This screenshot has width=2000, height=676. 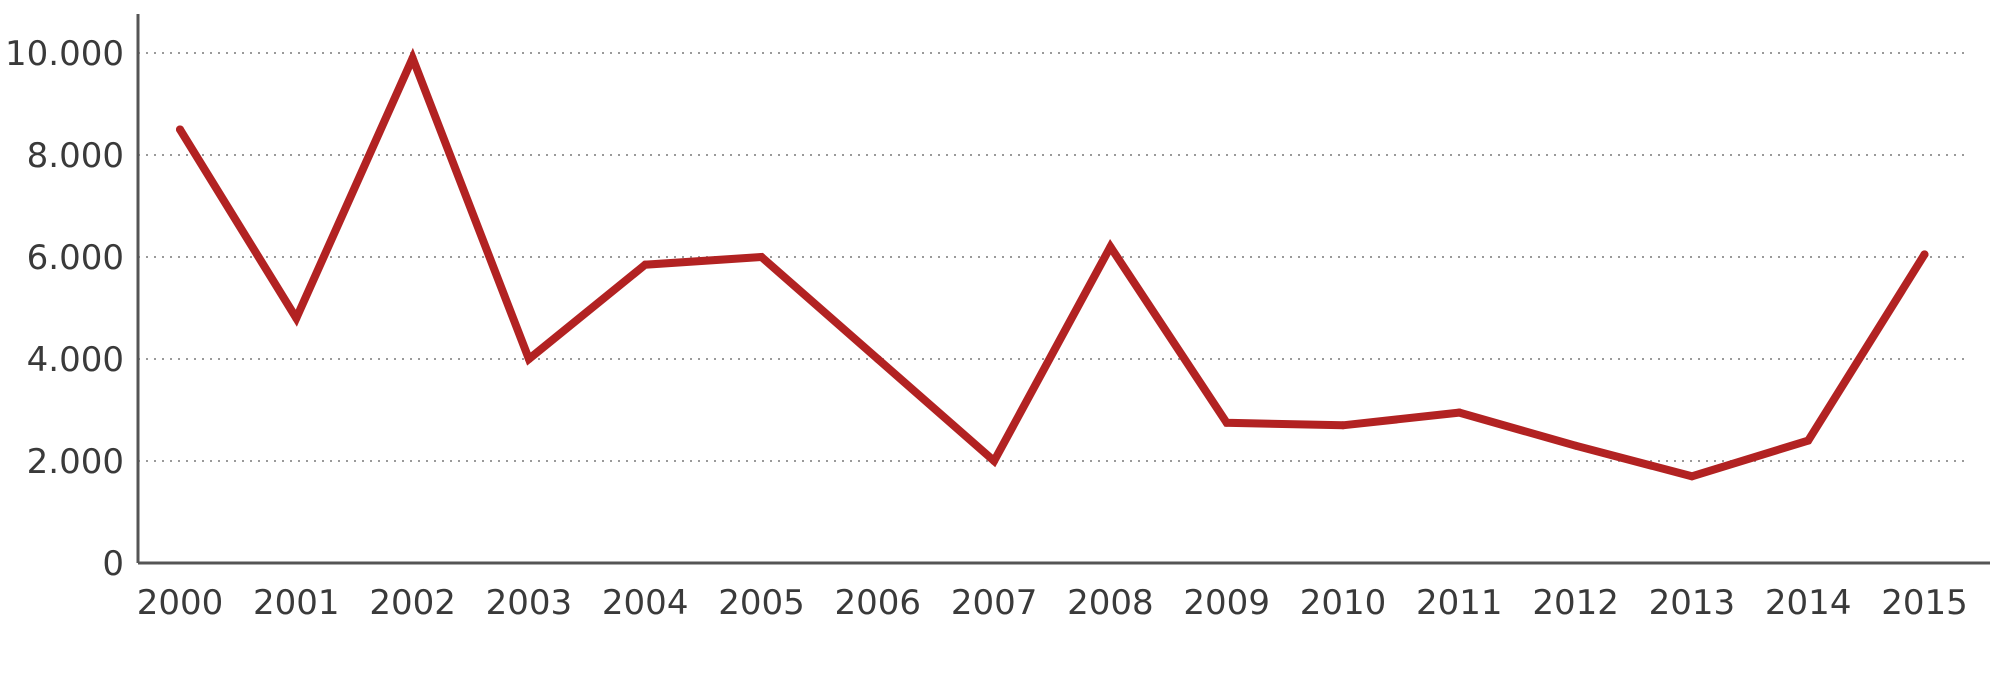 I want to click on data-point-2015, so click(x=1924, y=254).